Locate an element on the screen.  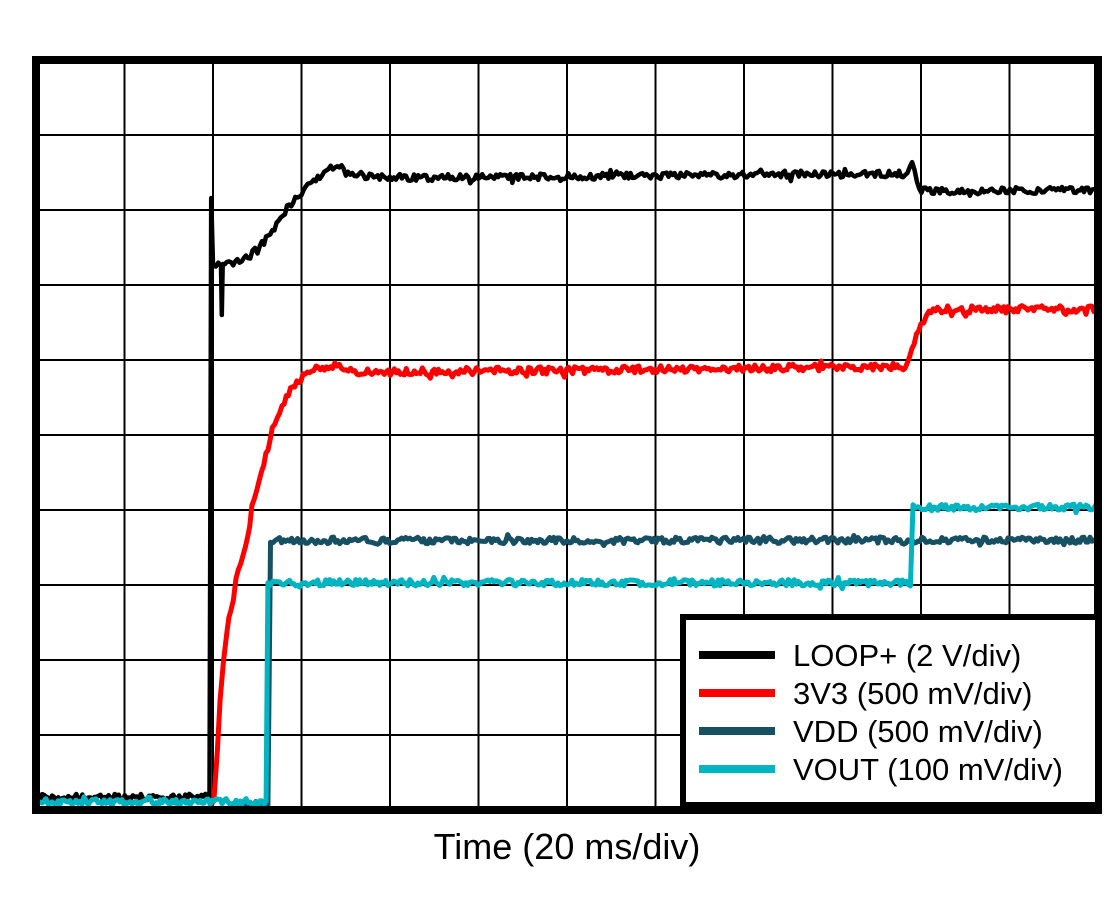
legend-swatch-3v3-icon is located at coordinates (737, 693).